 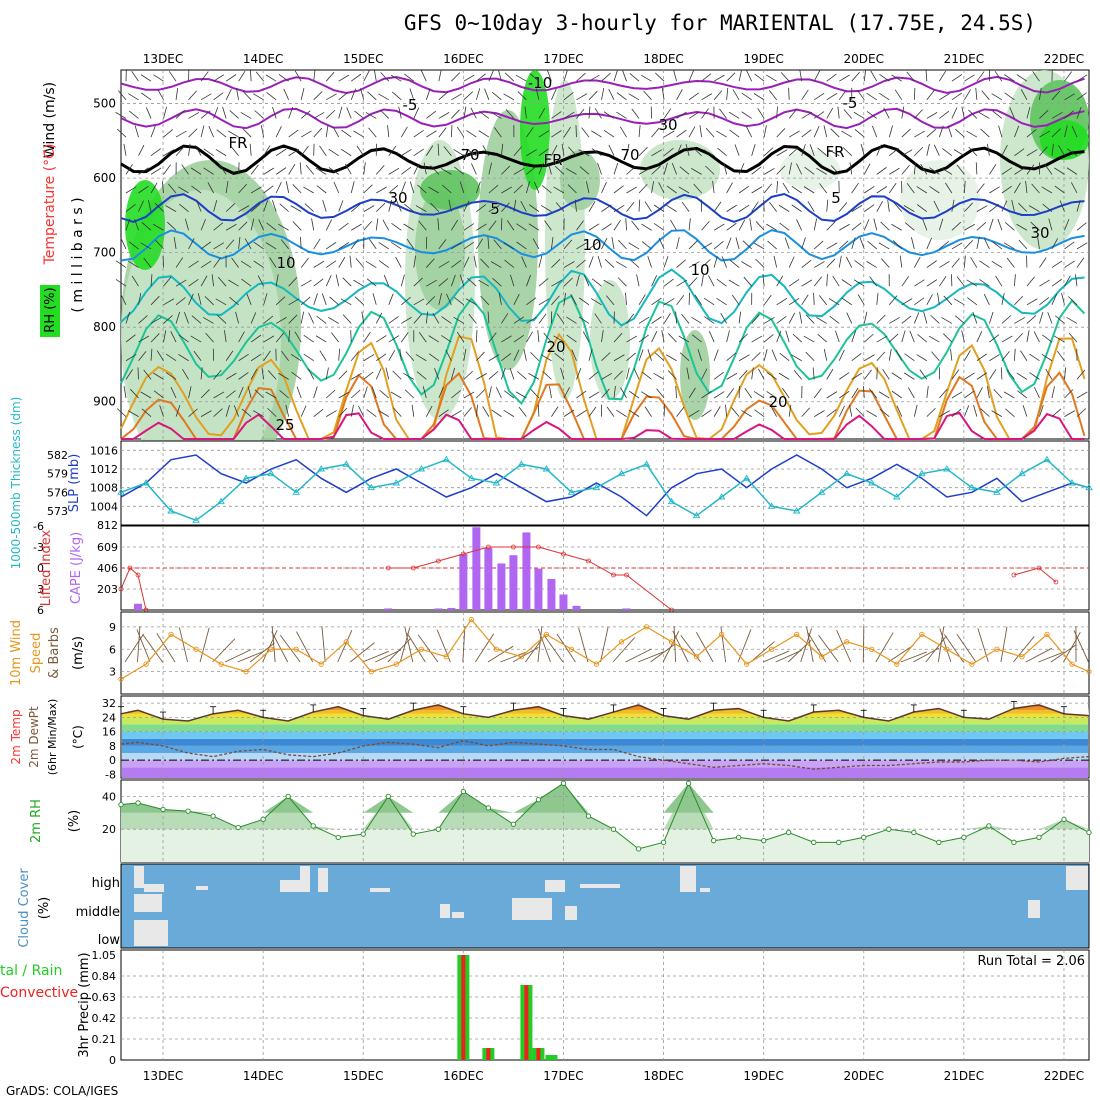 I want to click on ylabel-wind-1: 10m Wind, so click(x=16, y=653).